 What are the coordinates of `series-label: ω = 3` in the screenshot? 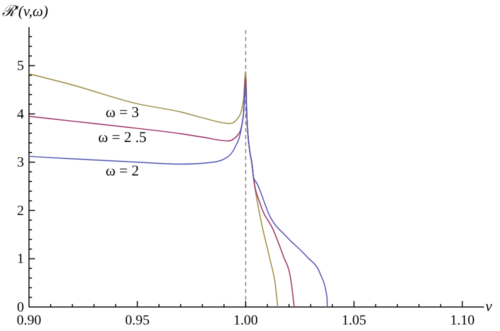 It's located at (123, 113).